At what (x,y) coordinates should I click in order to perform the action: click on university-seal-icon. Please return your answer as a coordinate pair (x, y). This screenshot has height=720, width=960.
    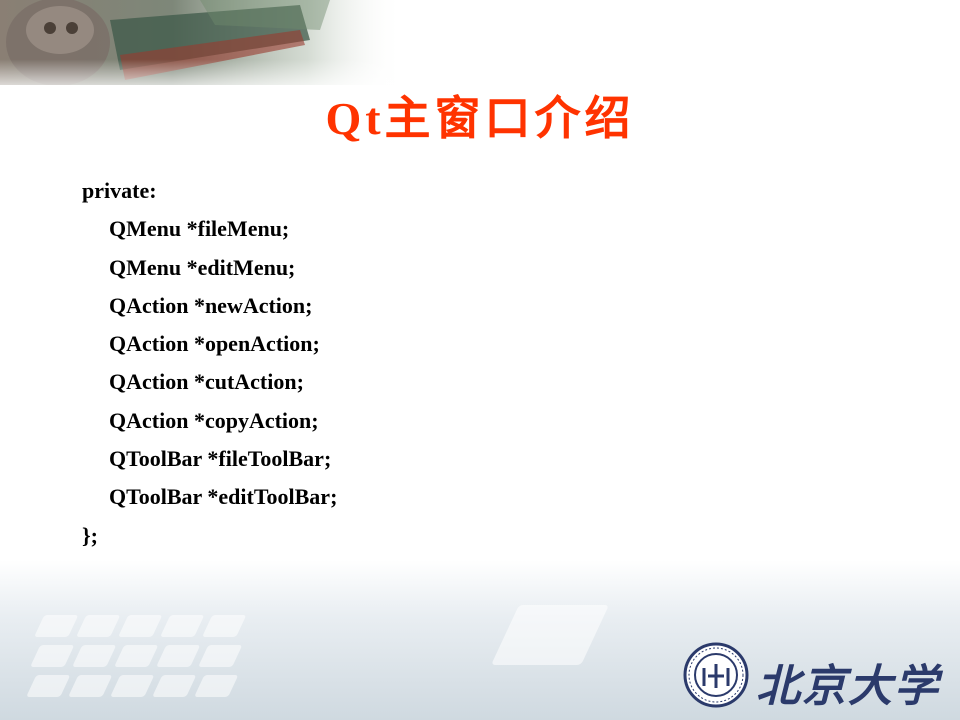
    Looking at the image, I should click on (716, 675).